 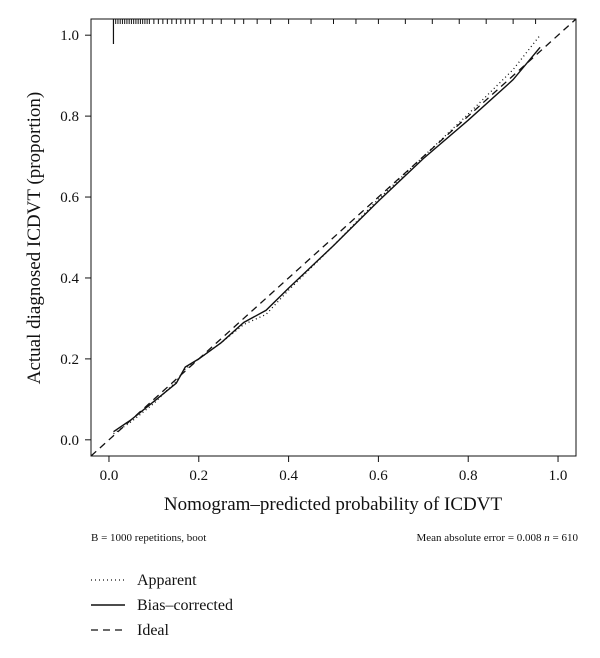 I want to click on x-axis-label: Nomogram–predicted probability of ICDVT, so click(x=333, y=504).